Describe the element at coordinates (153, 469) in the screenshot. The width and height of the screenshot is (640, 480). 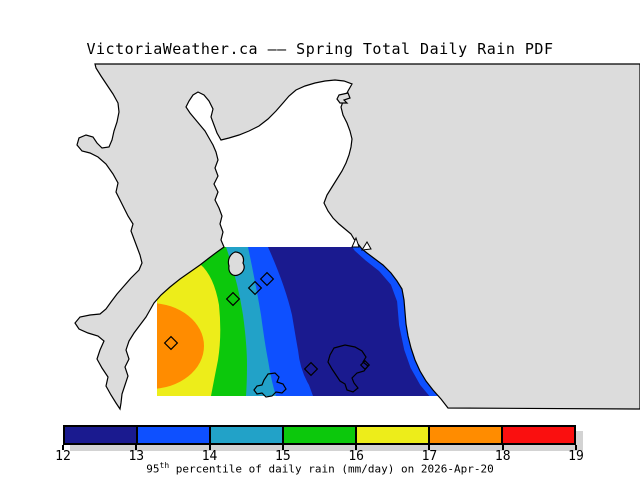
I see `caption-base: 95` at that location.